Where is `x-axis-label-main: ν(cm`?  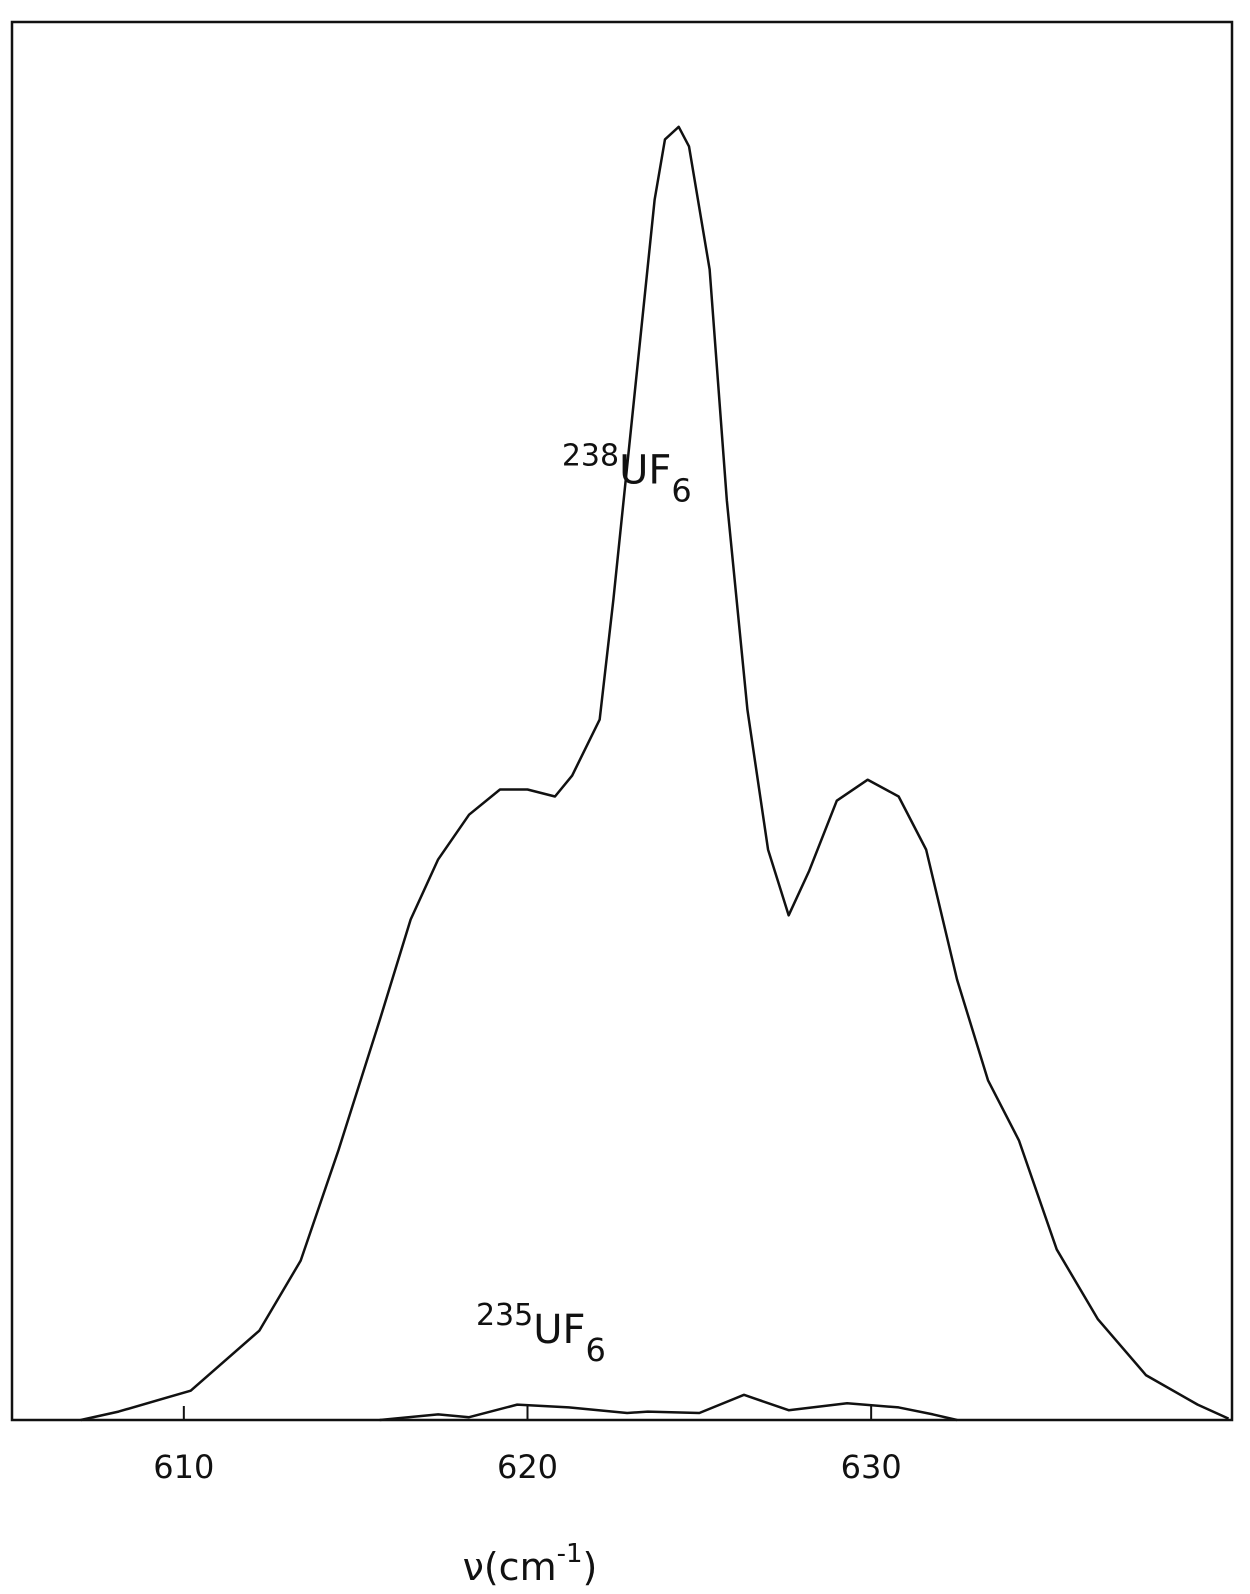 x-axis-label-main: ν(cm is located at coordinates (510, 1567).